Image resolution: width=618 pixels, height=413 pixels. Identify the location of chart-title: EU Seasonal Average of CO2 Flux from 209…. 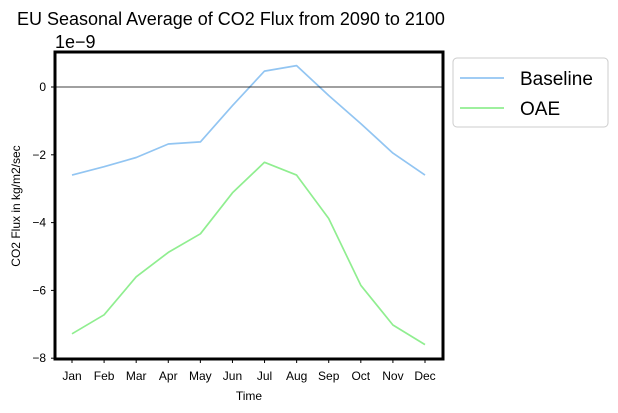
(231, 19).